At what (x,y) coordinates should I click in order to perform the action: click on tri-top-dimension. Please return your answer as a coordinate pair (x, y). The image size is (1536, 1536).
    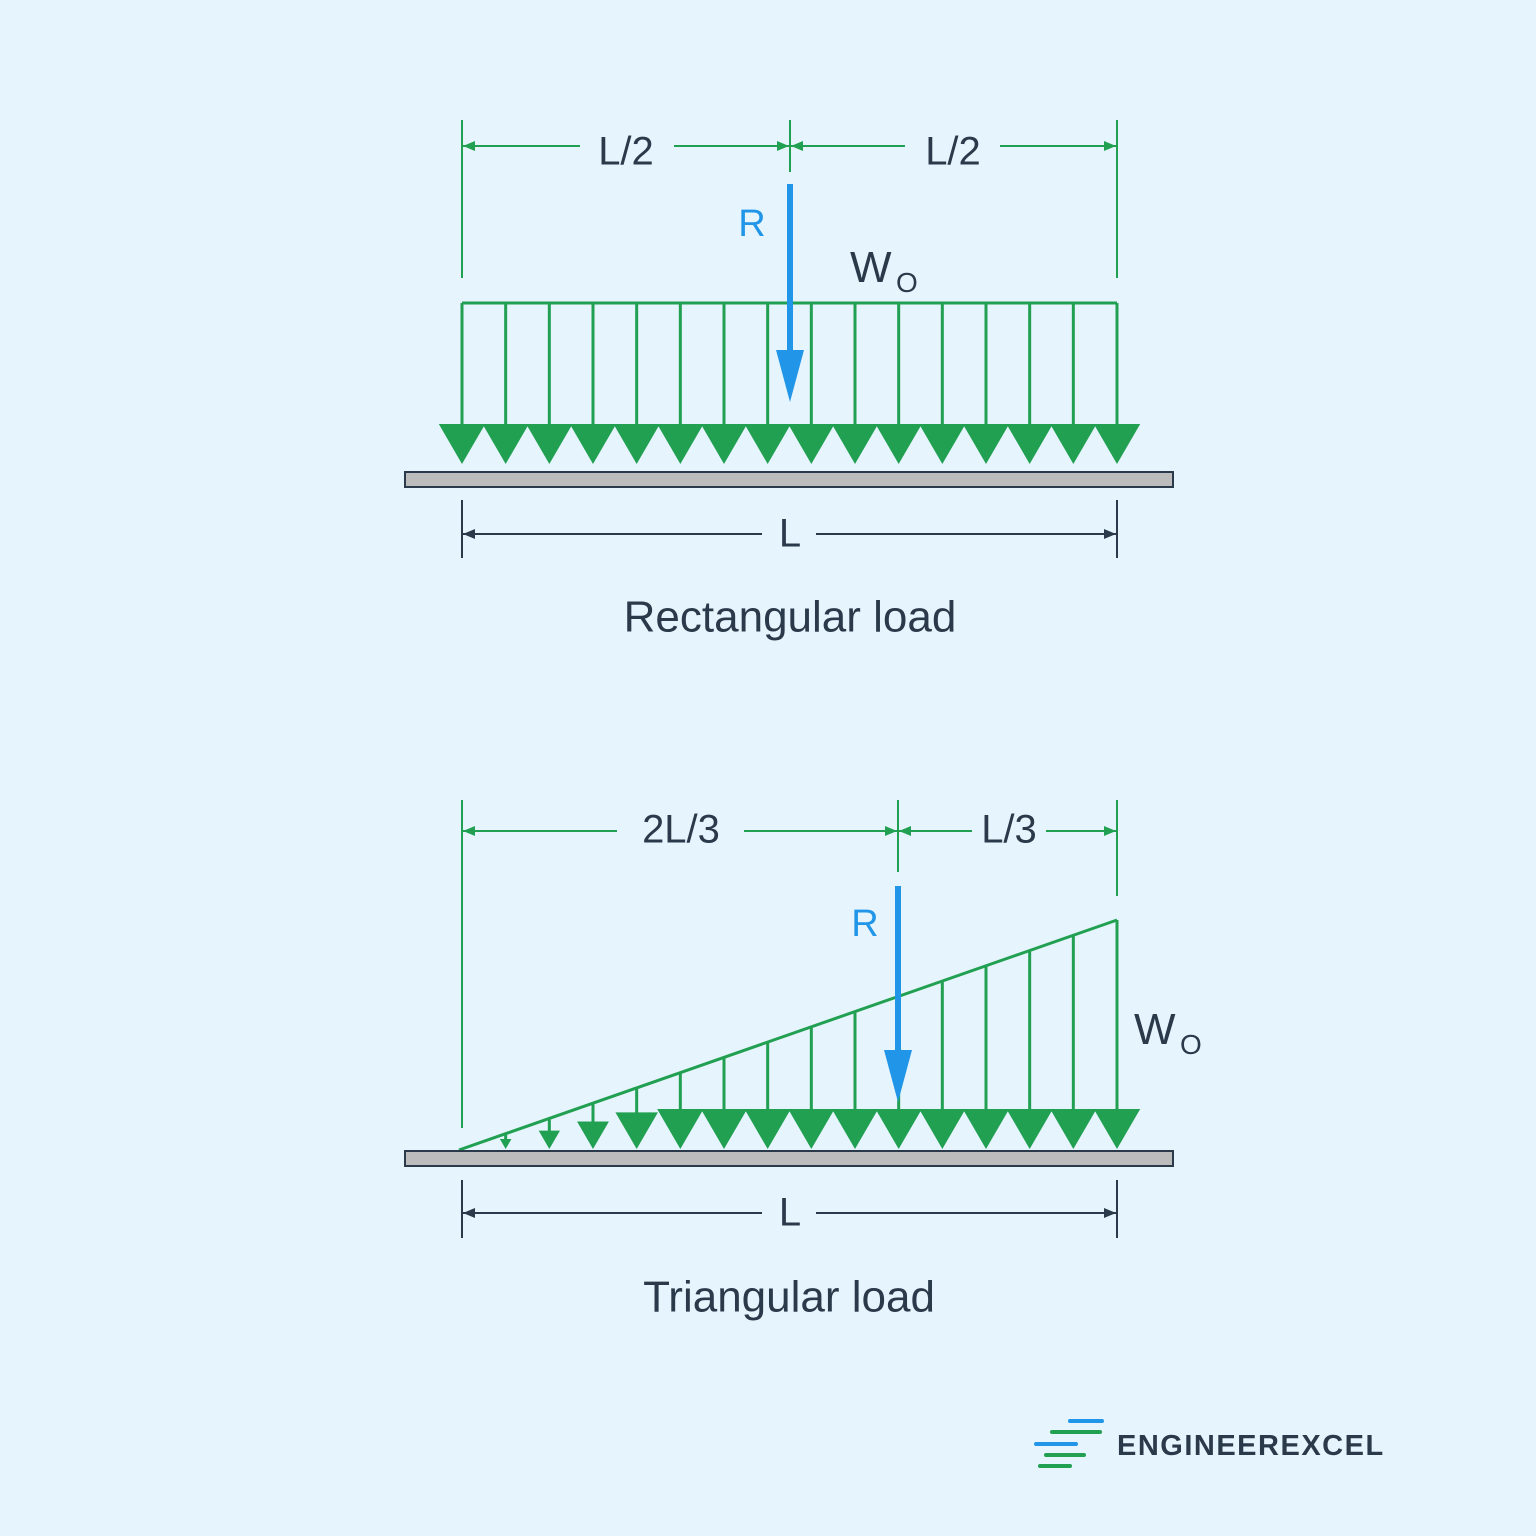
    Looking at the image, I should click on (789, 964).